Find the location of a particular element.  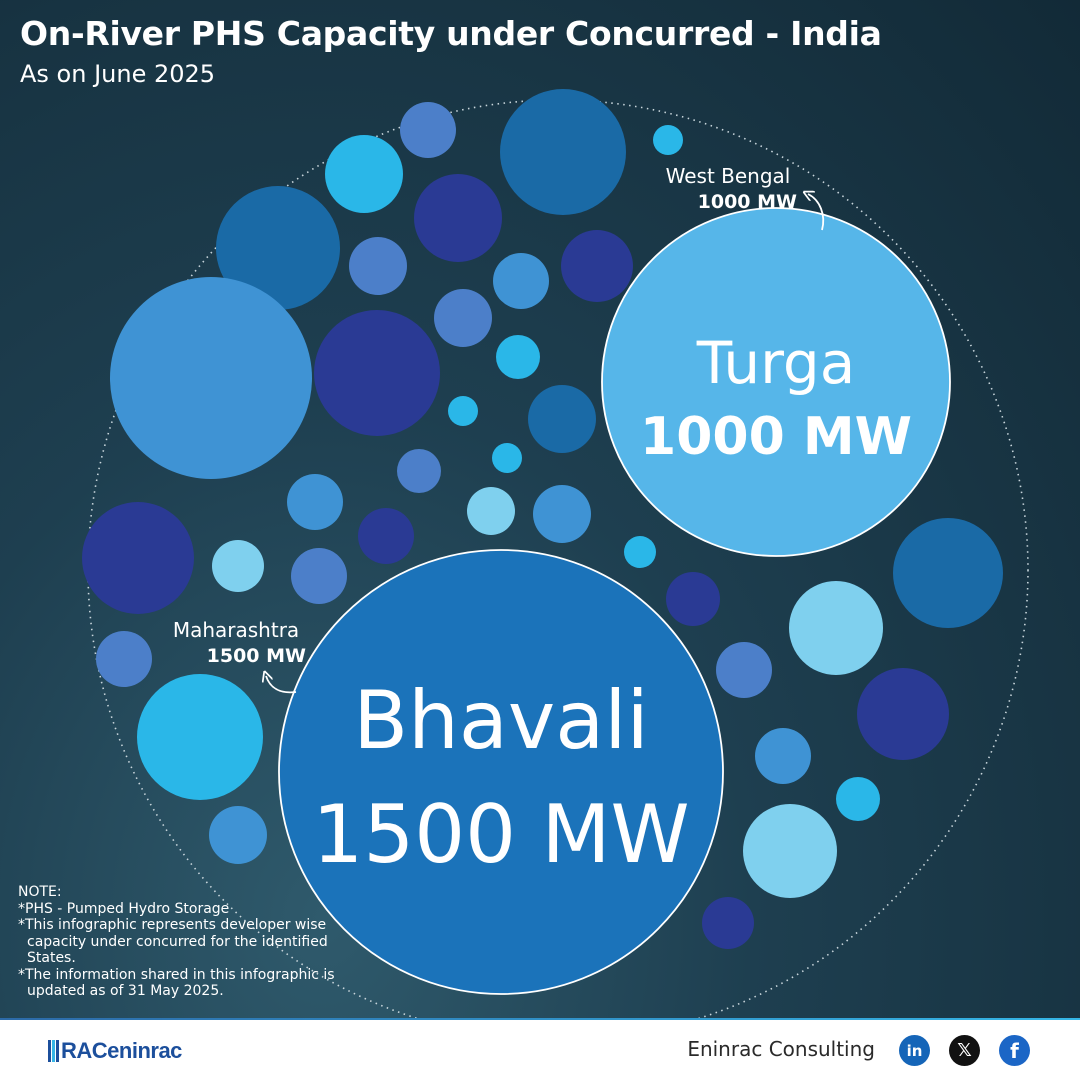

facebook-icon: f is located at coordinates (1014, 1050).